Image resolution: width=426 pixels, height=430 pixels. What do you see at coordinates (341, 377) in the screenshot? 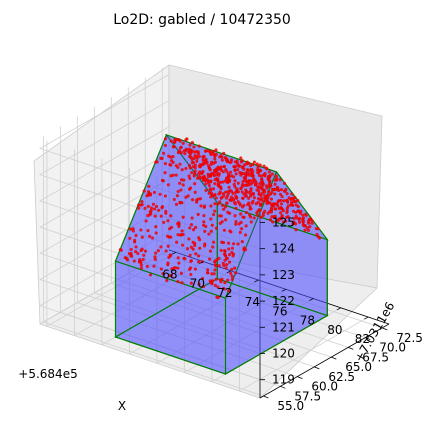
I see `y-tick-label: 62.5` at bounding box center [341, 377].